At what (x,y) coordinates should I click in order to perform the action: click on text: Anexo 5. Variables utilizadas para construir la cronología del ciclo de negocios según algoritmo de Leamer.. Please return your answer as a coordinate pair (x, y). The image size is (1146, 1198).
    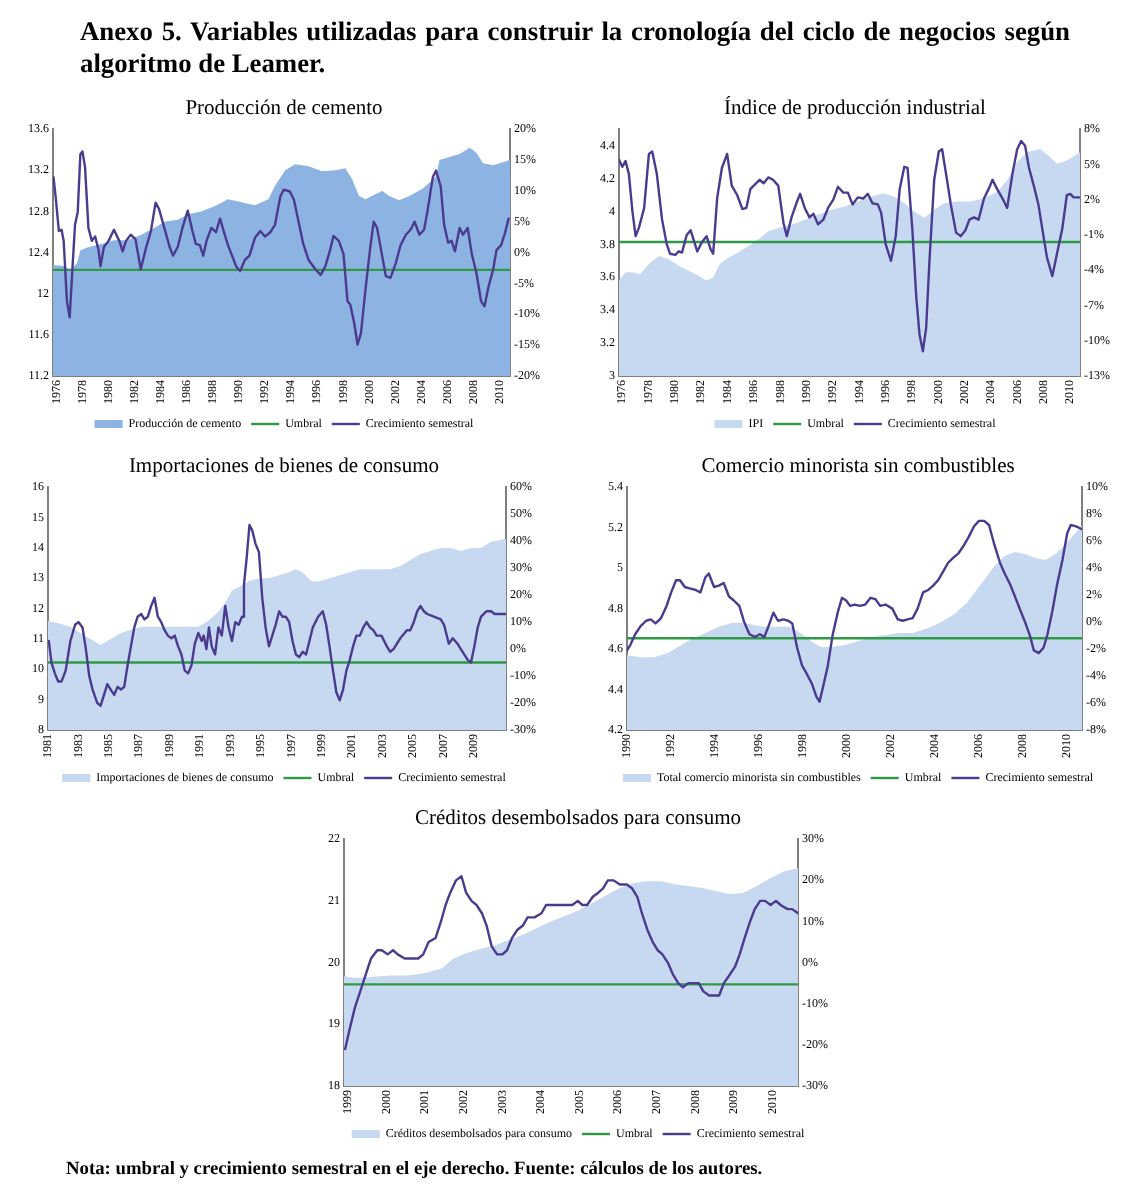
    Looking at the image, I should click on (575, 47).